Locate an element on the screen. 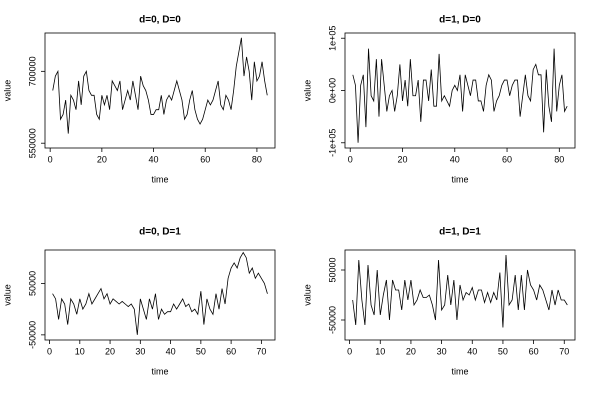 This screenshot has width=600, height=400. y-tick-label: 550000 is located at coordinates (32, 143).